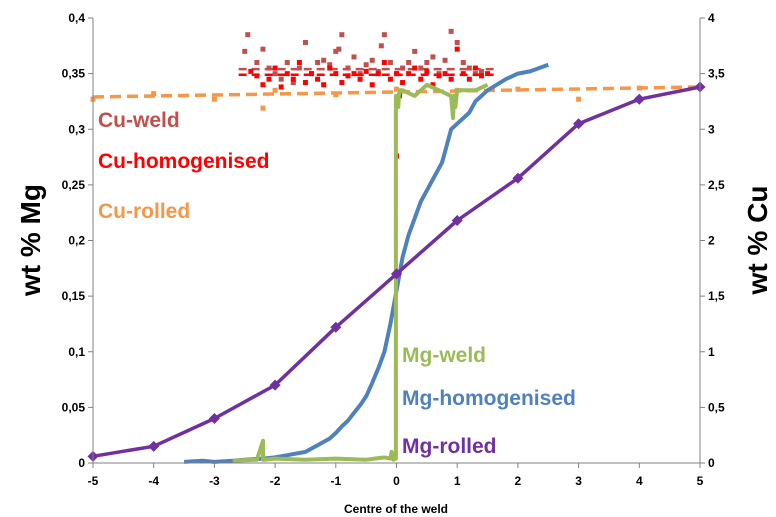  What do you see at coordinates (711, 463) in the screenshot?
I see `y-right-tick-label: 0` at bounding box center [711, 463].